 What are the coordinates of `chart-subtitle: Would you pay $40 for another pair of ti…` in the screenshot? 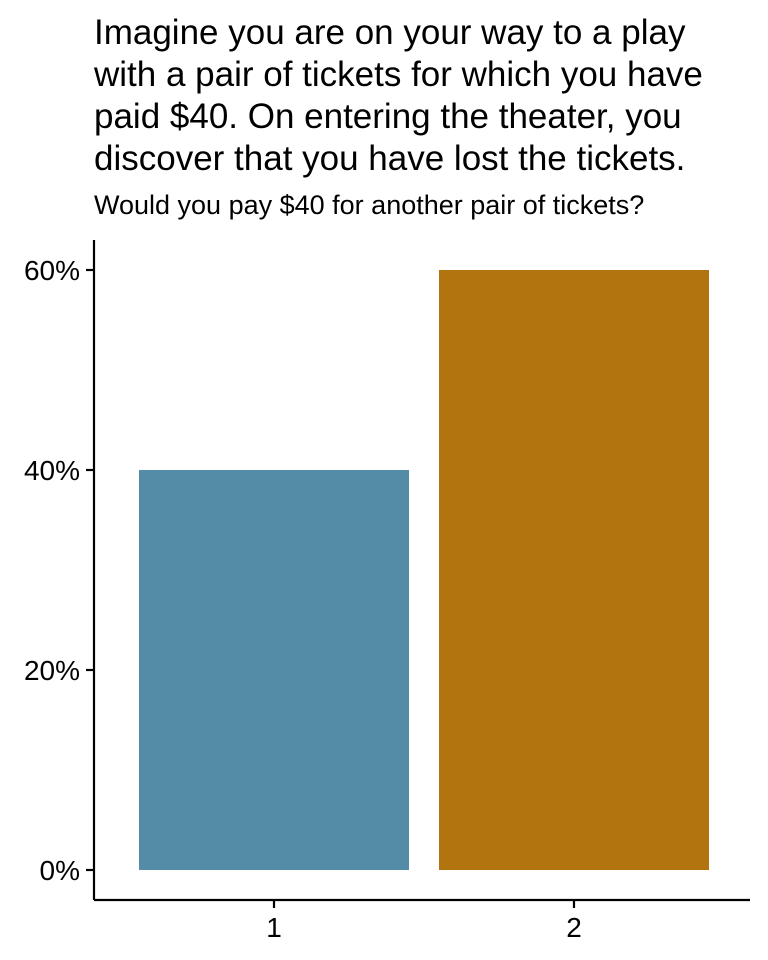 It's located at (369, 205).